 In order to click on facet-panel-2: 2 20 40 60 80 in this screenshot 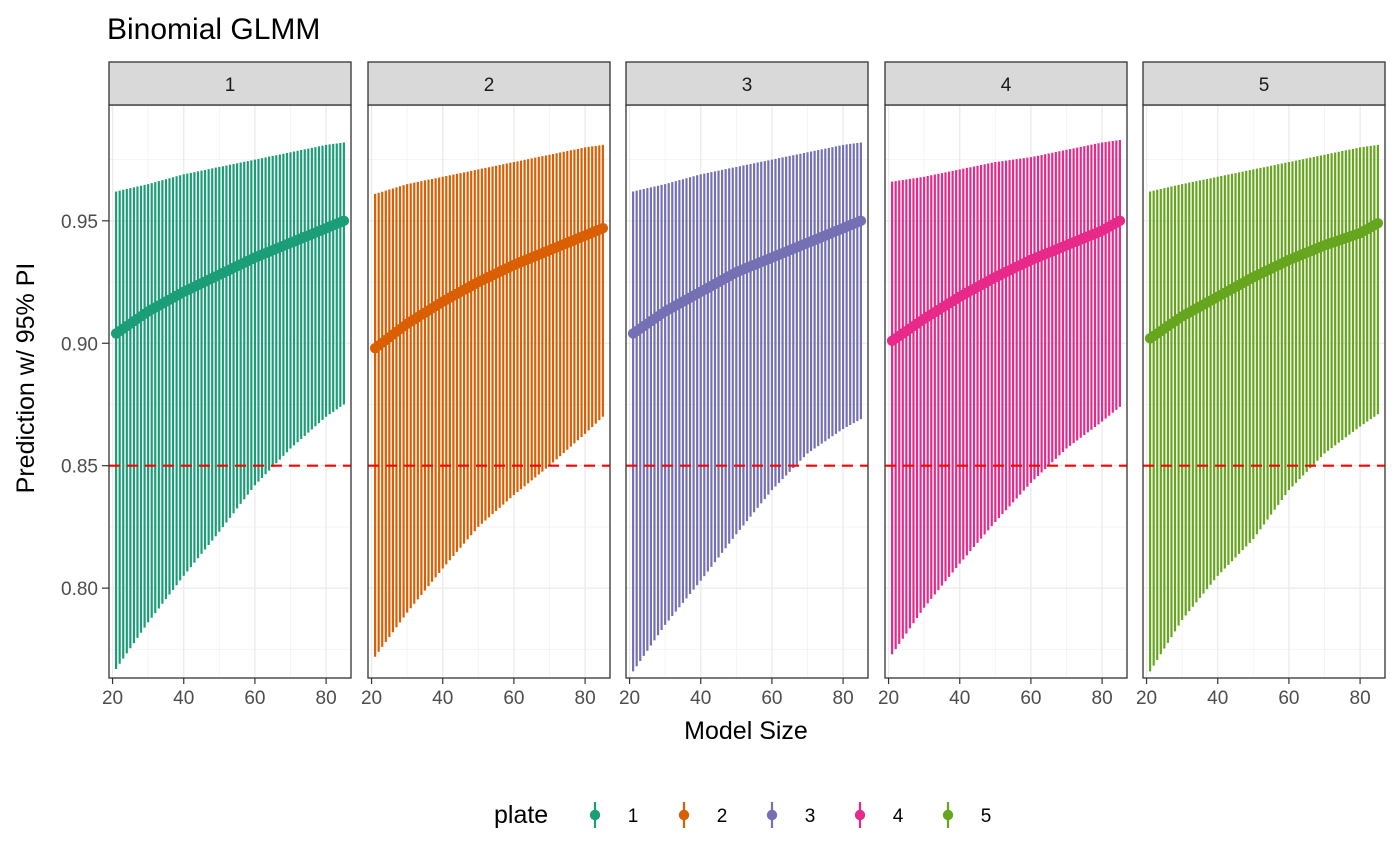, I will do `click(486, 385)`.